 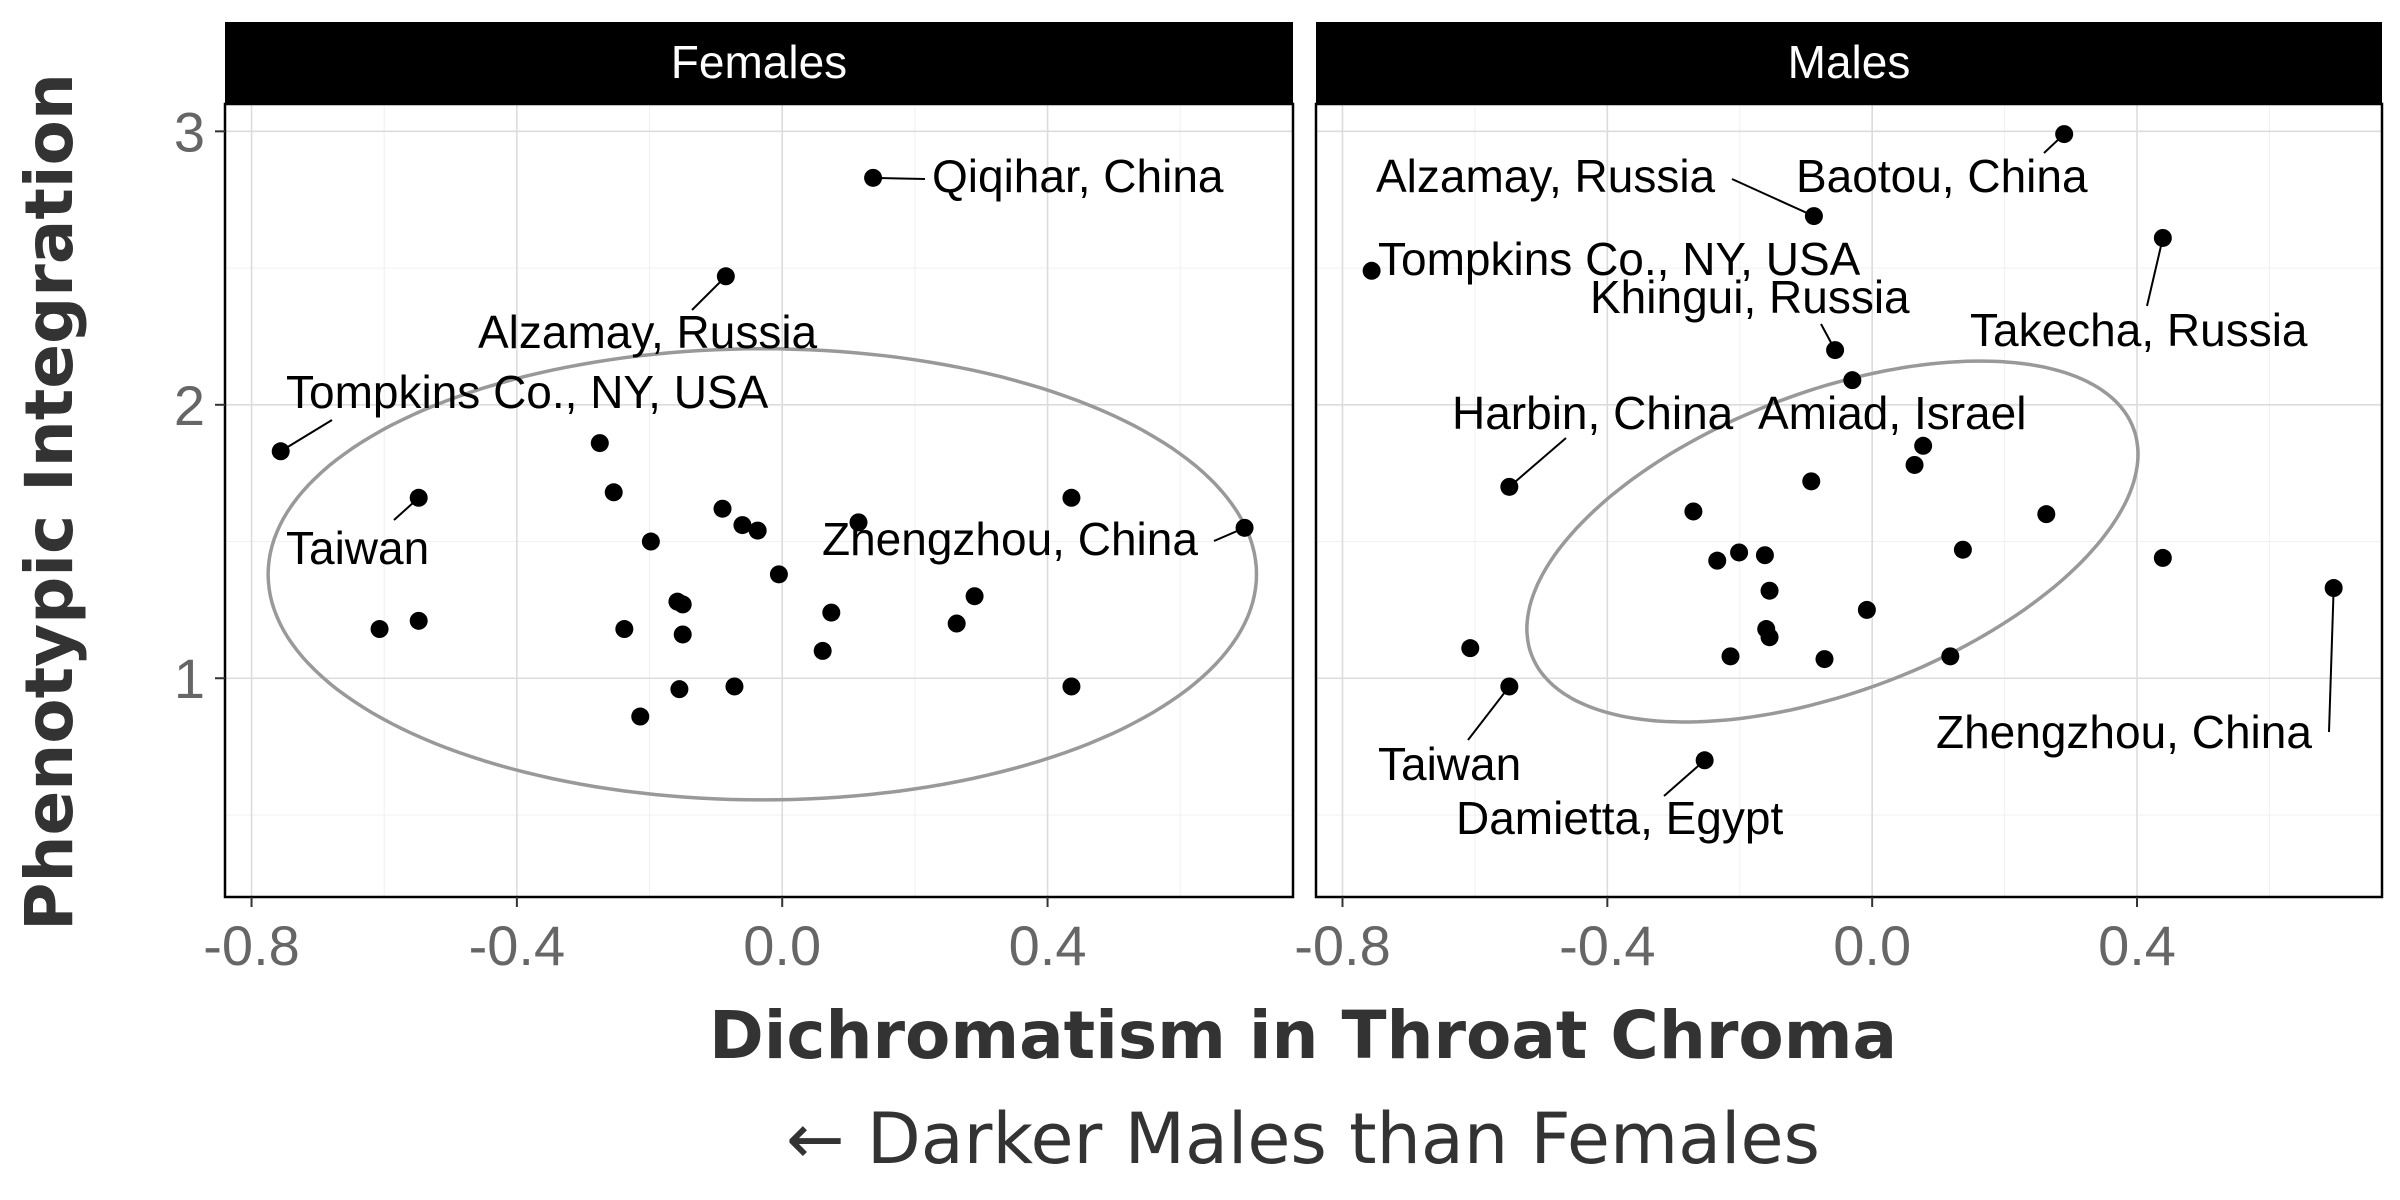 What do you see at coordinates (2139, 330) in the screenshot?
I see `point-label: Takecha, Russia` at bounding box center [2139, 330].